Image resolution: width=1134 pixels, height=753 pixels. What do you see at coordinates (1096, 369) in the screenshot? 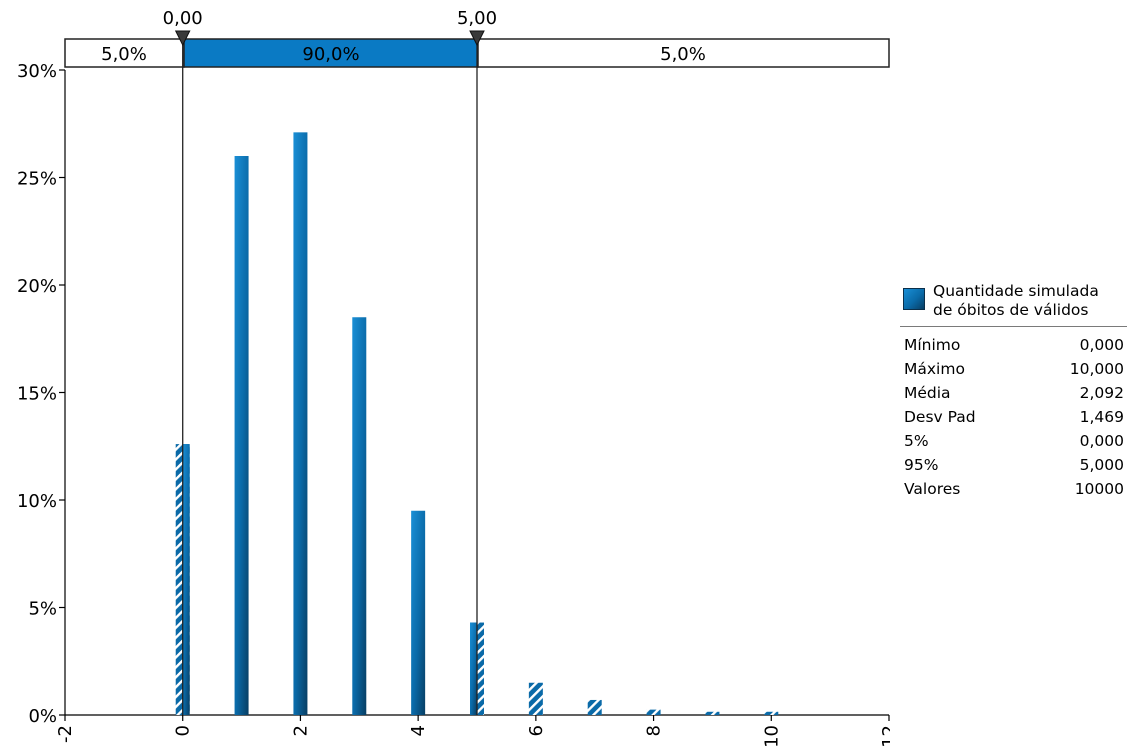
I see `stat-value: 10,000` at bounding box center [1096, 369].